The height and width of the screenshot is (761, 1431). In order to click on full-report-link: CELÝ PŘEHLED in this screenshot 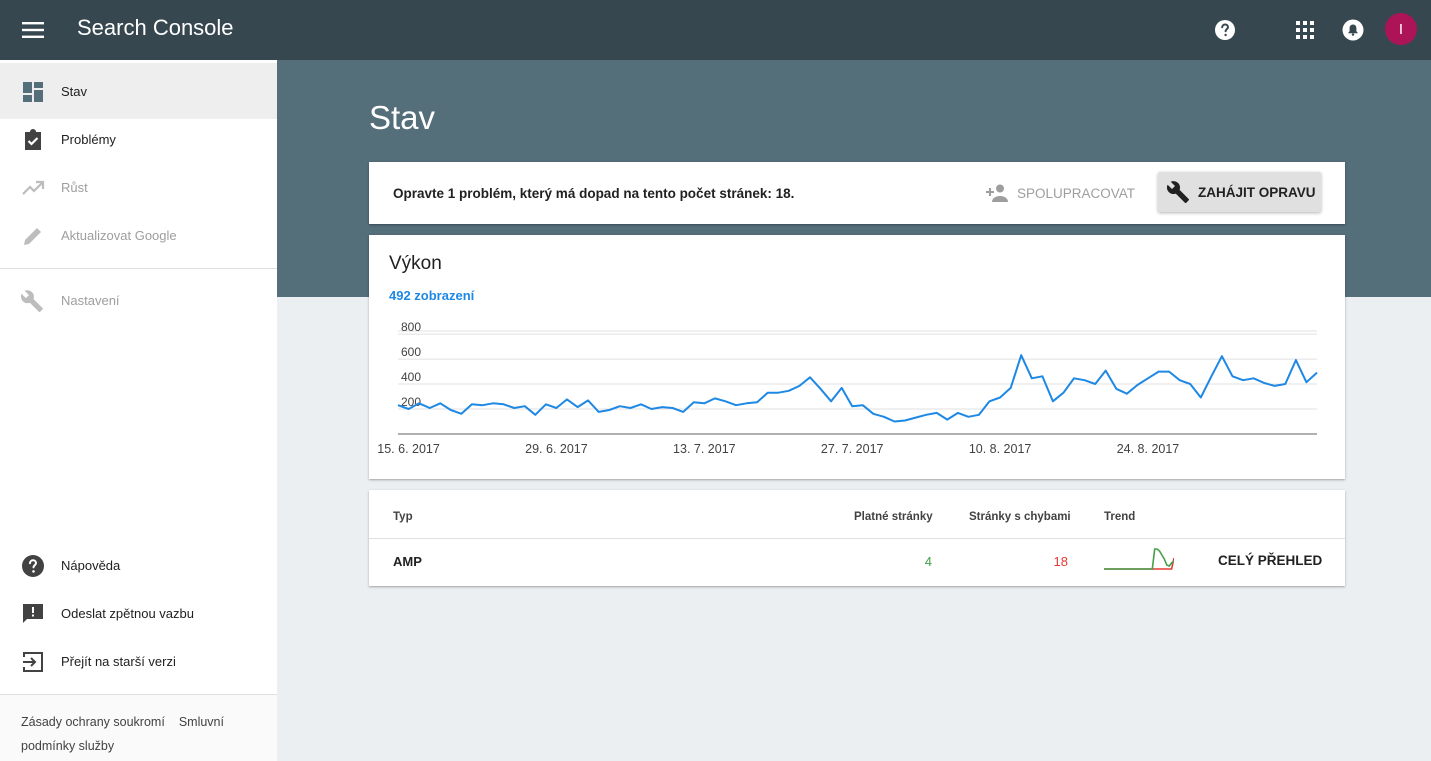, I will do `click(1270, 560)`.